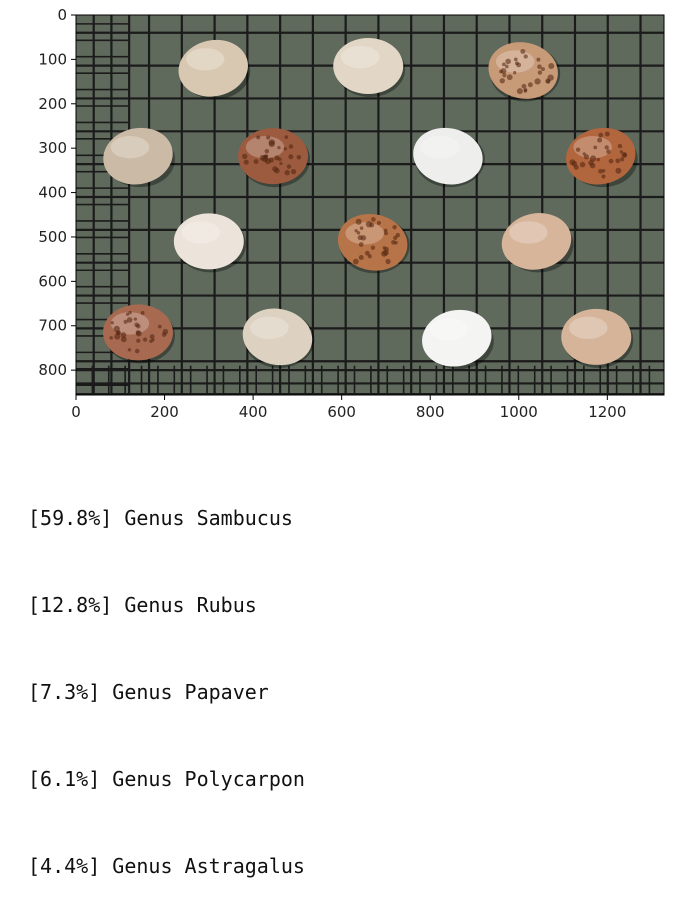  I want to click on prediction-line-1: [59.8%] Genus Sambucus, so click(160, 518).